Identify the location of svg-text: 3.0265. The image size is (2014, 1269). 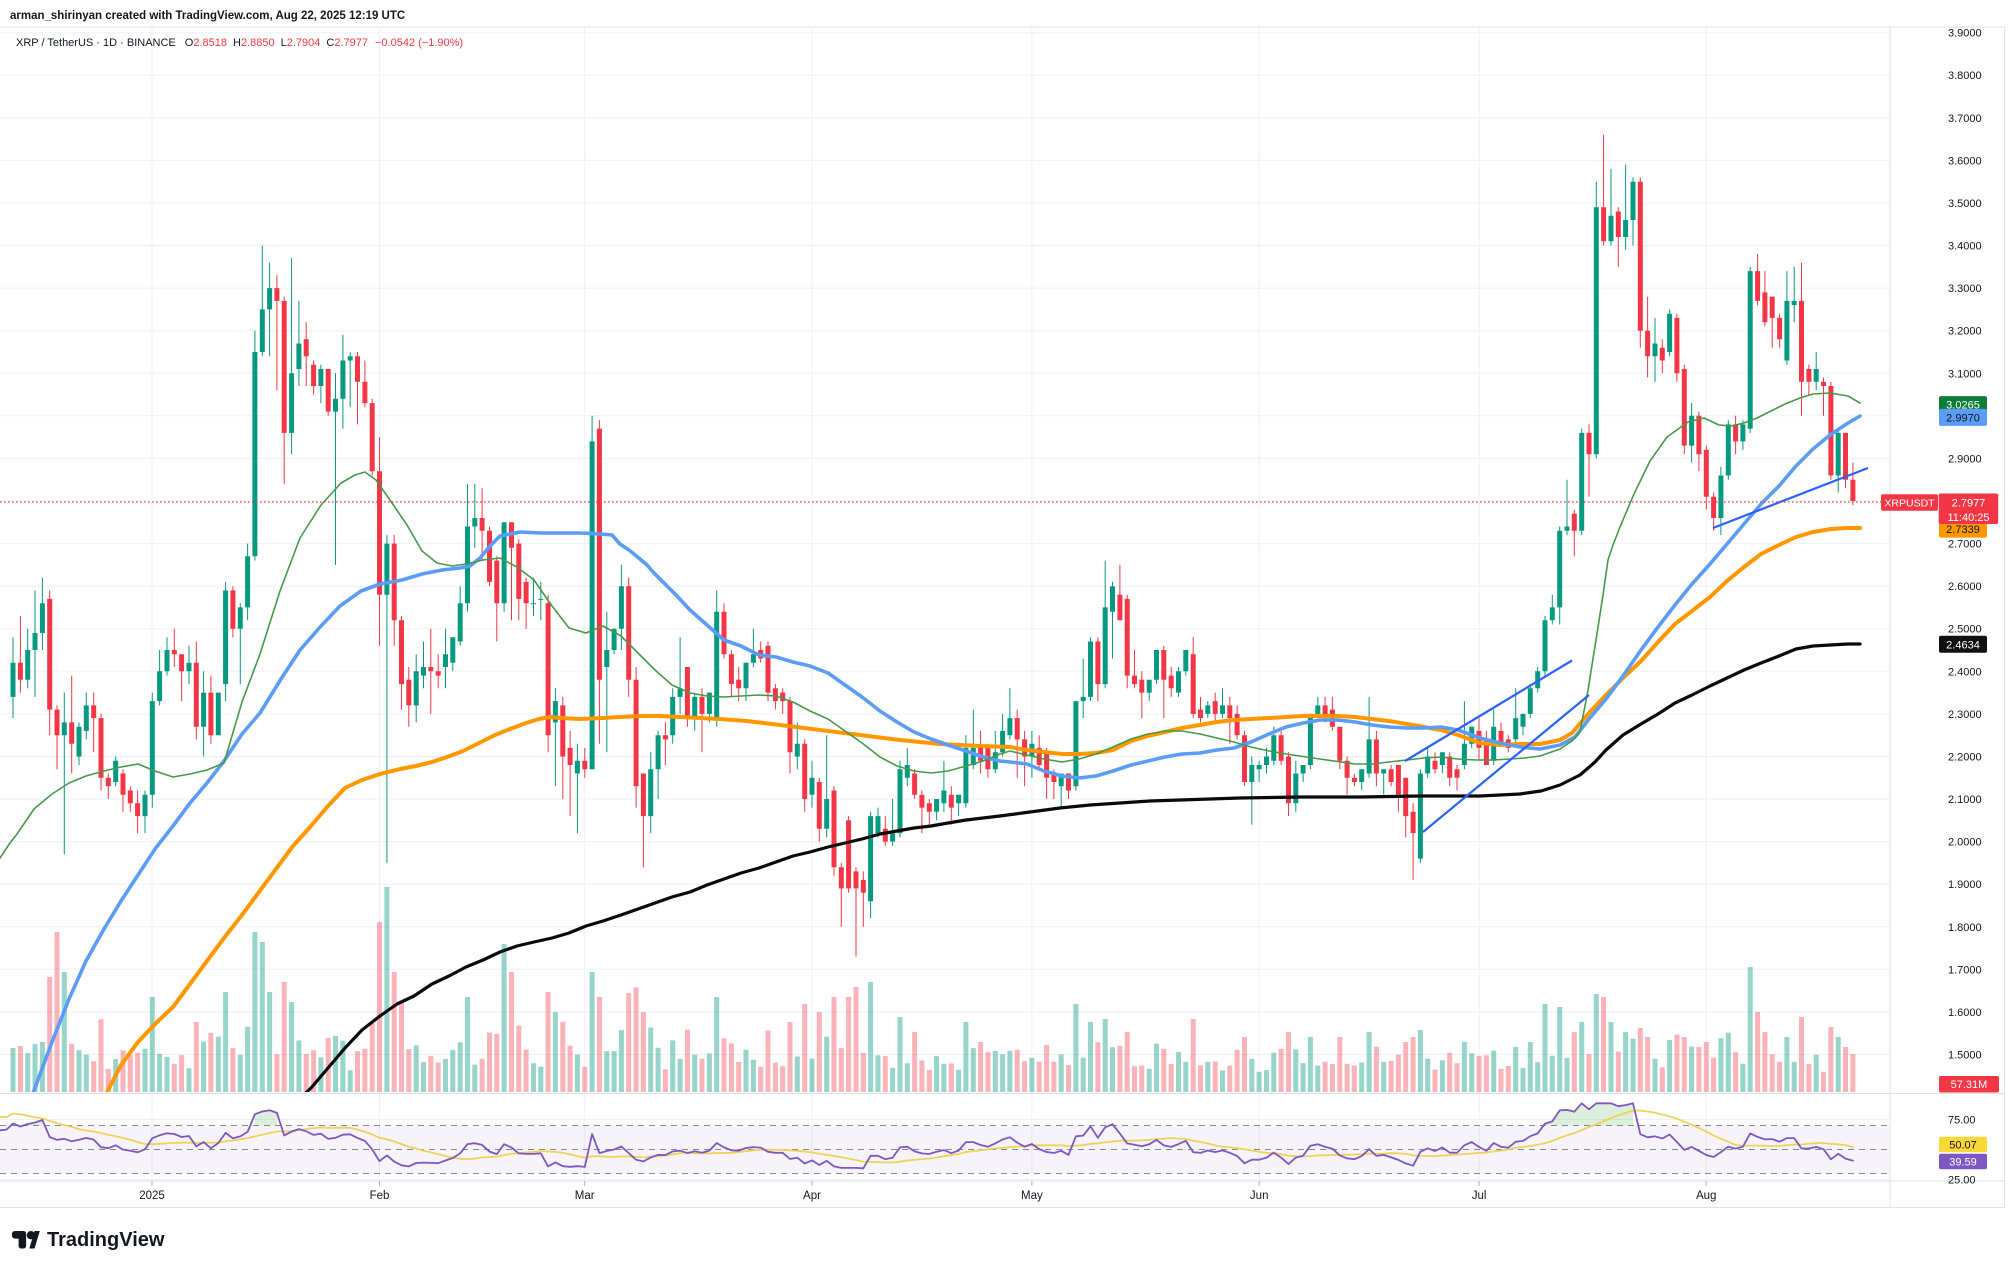
(1963, 406).